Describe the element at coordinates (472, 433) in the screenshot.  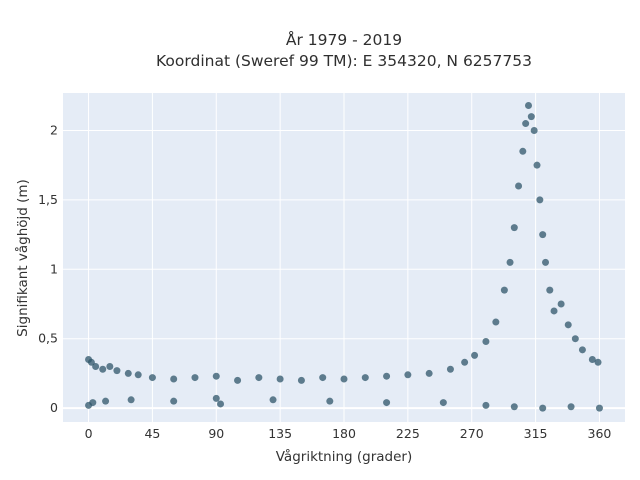
I see `x-tick-label: 270` at that location.